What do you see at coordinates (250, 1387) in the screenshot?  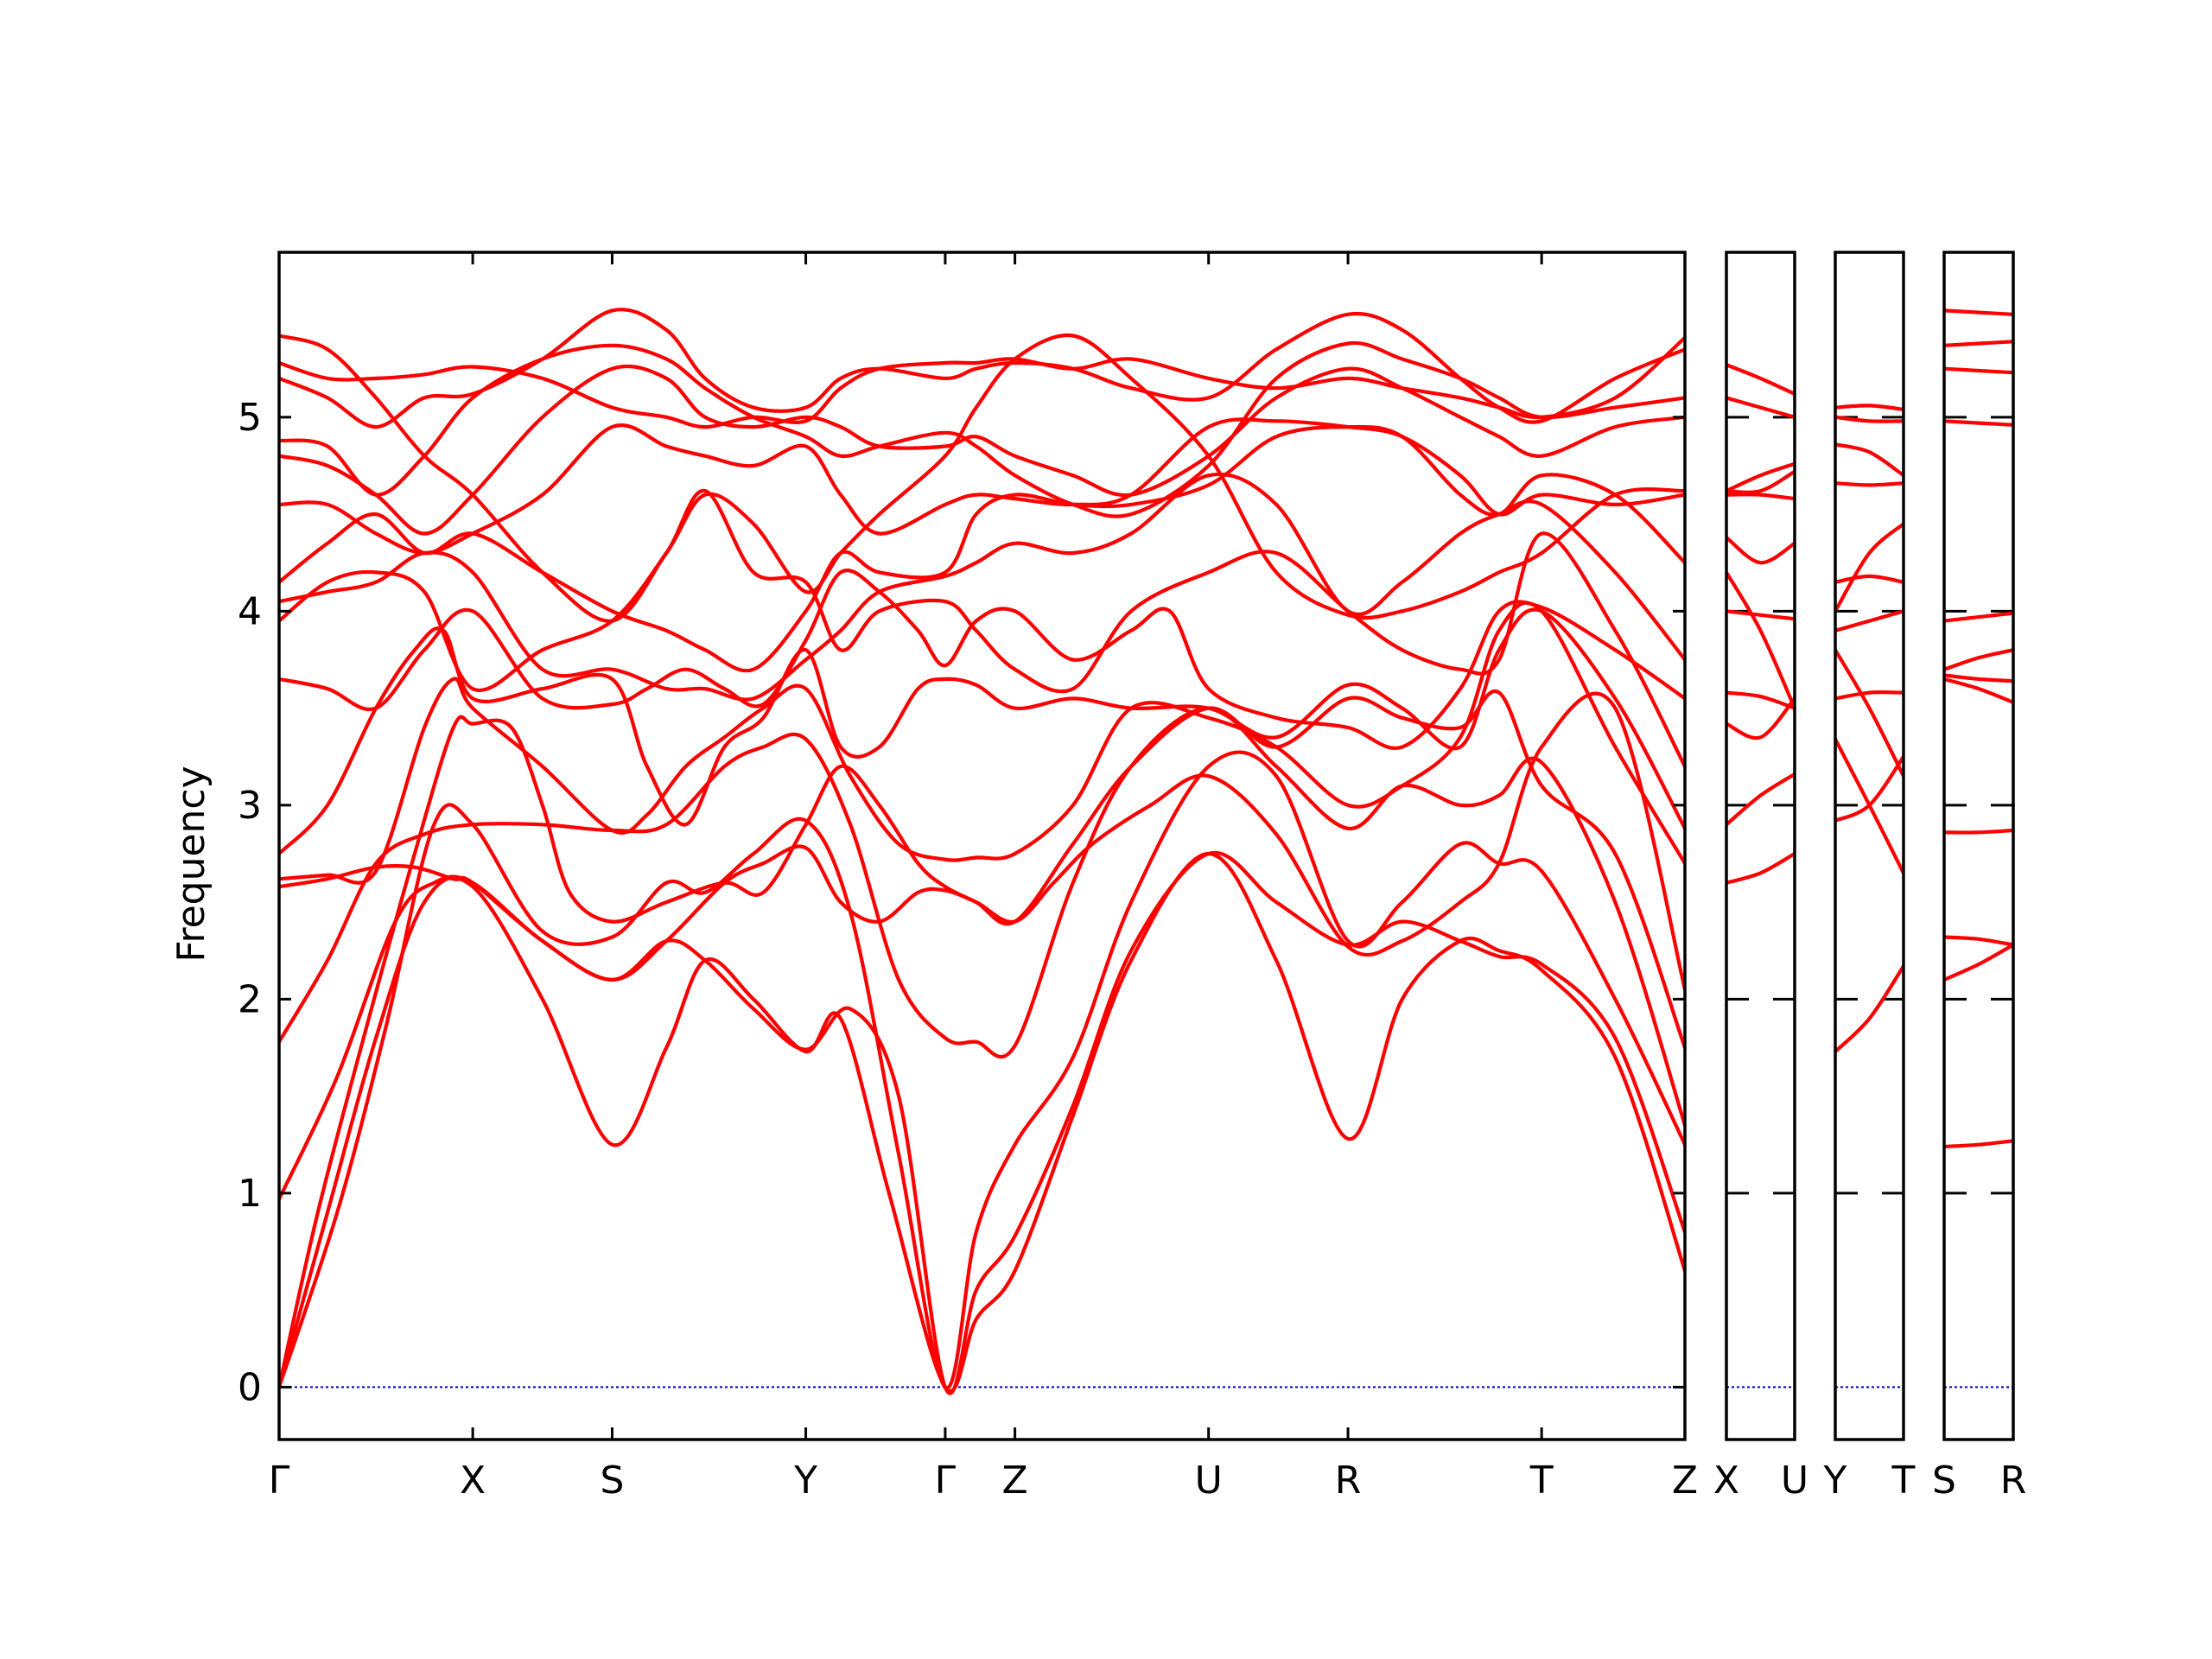 I see `y-tick-label: 0` at bounding box center [250, 1387].